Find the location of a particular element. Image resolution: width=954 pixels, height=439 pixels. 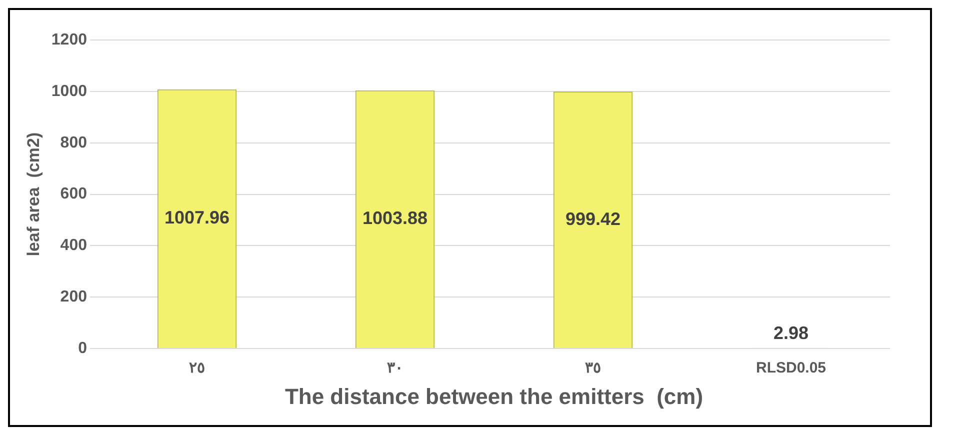

x-tick-label: RLSD0.05 is located at coordinates (791, 368).